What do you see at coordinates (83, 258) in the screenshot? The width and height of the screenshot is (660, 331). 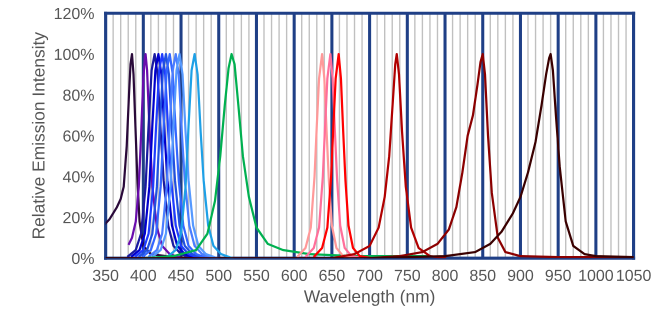 I see `y-tick-label: 0%` at bounding box center [83, 258].